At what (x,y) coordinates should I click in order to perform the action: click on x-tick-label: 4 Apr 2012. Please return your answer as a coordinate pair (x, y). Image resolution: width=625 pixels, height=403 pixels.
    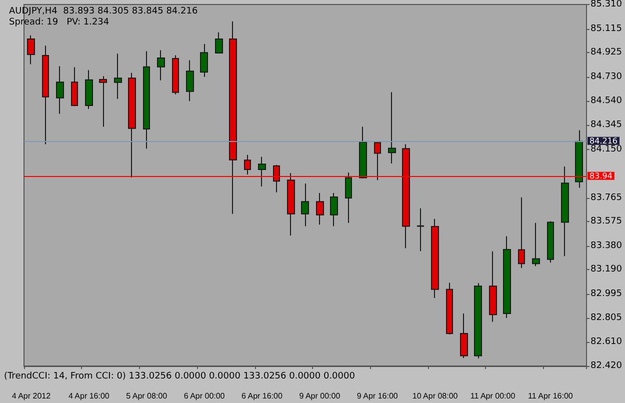
    Looking at the image, I should click on (32, 396).